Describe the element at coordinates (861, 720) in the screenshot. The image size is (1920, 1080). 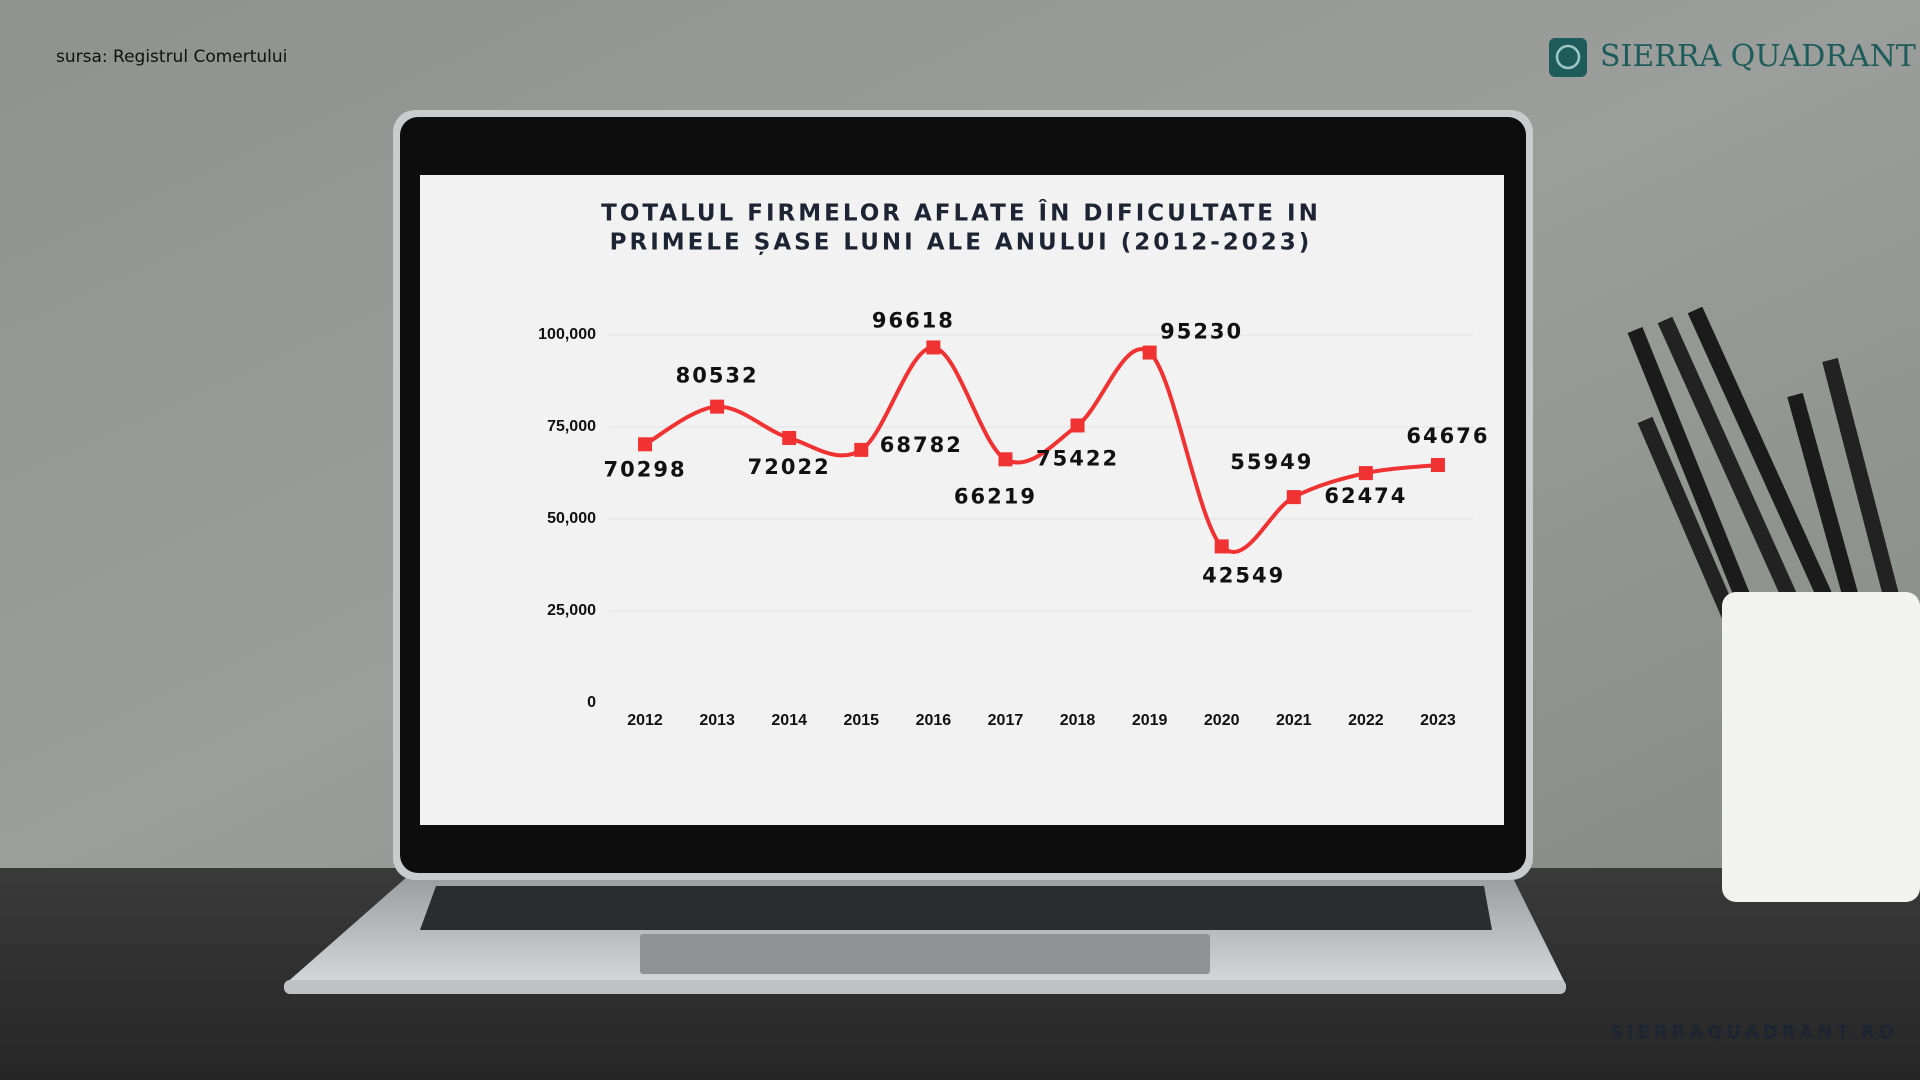
I see `x-tick-label: 2015` at that location.